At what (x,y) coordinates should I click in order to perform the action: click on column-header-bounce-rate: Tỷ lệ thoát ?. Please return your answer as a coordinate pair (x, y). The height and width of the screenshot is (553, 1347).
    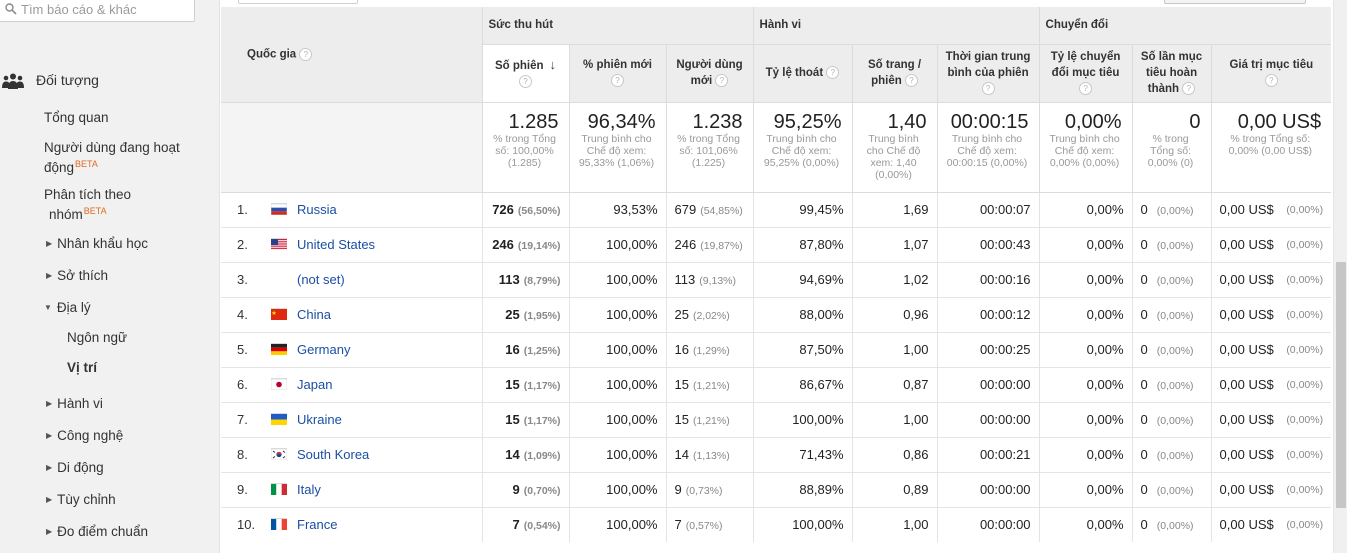
    Looking at the image, I should click on (802, 73).